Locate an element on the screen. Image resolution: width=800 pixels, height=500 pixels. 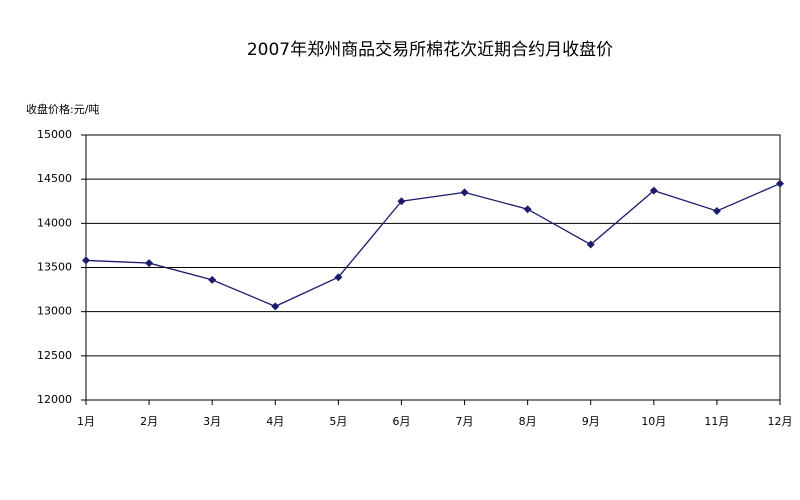
x-tick-label: 3月 is located at coordinates (212, 421).